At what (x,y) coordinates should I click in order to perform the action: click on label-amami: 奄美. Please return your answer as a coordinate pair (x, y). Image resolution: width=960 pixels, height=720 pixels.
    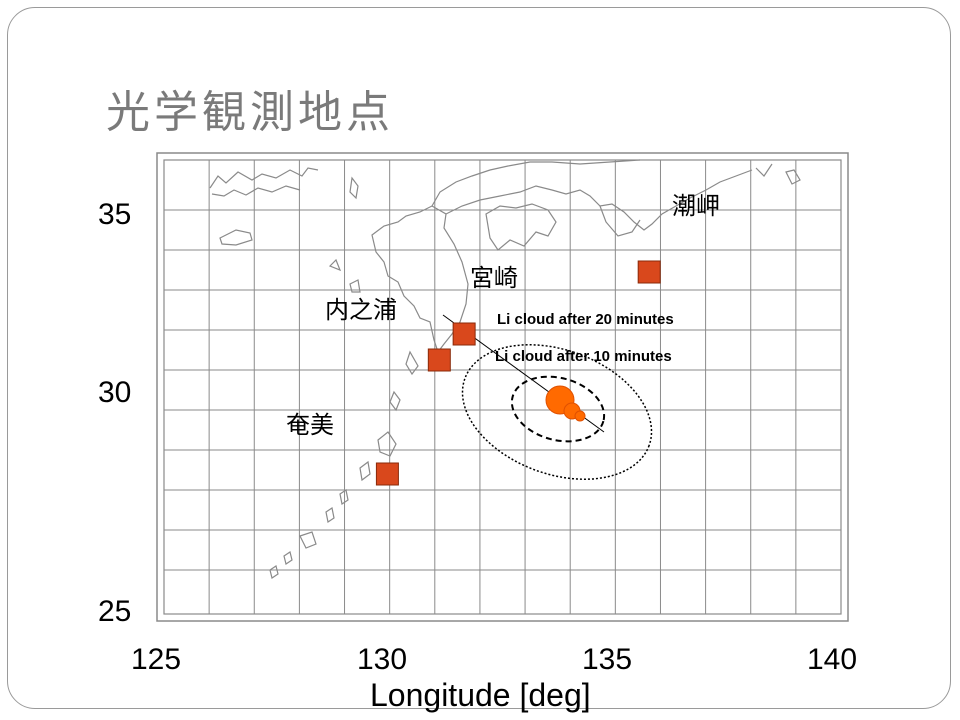
    Looking at the image, I should click on (310, 425).